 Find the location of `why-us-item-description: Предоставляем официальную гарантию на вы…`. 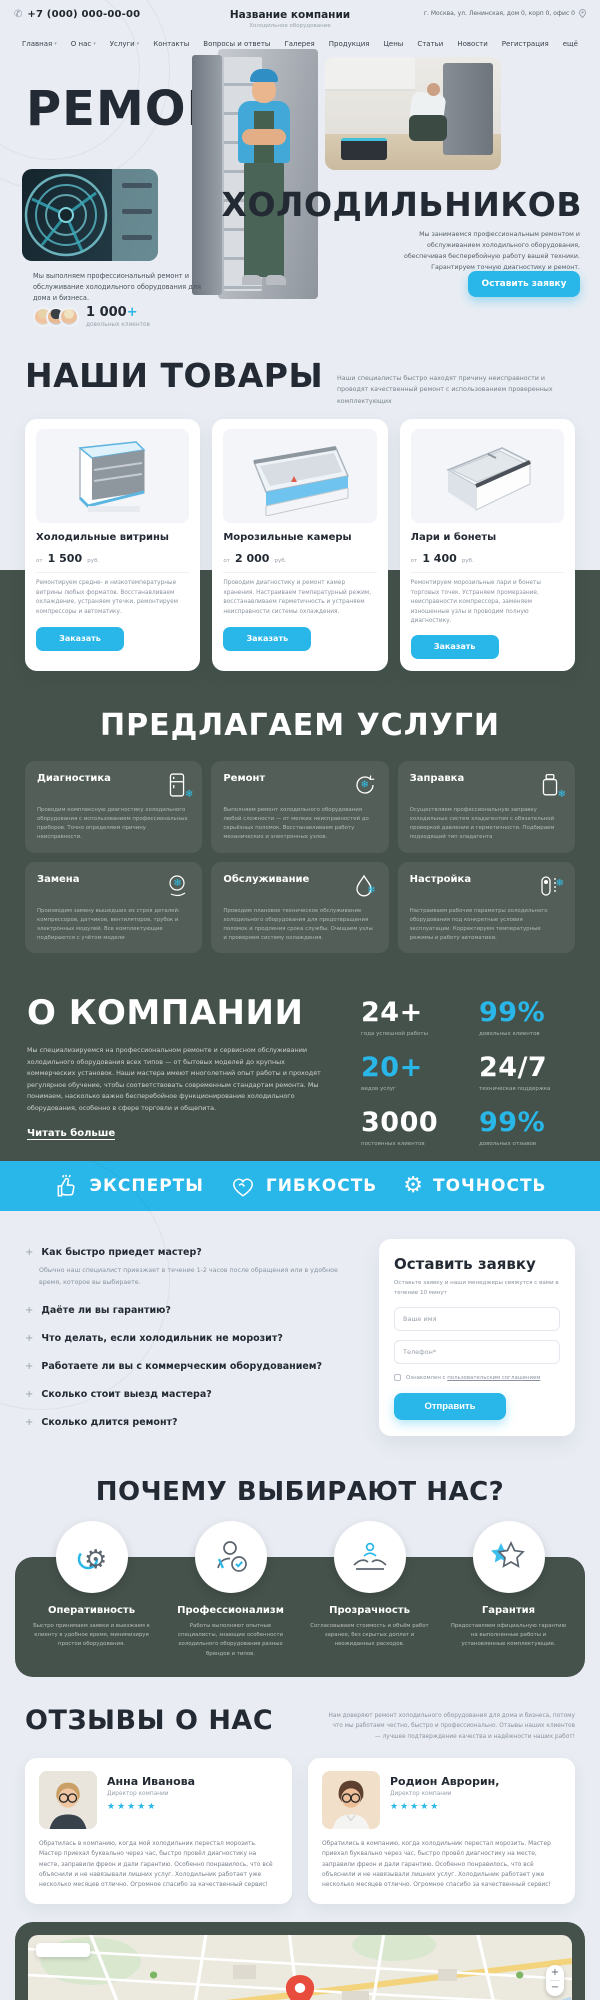

why-us-item-description: Предоставляем официальную гарантию на вы… is located at coordinates (508, 1635).